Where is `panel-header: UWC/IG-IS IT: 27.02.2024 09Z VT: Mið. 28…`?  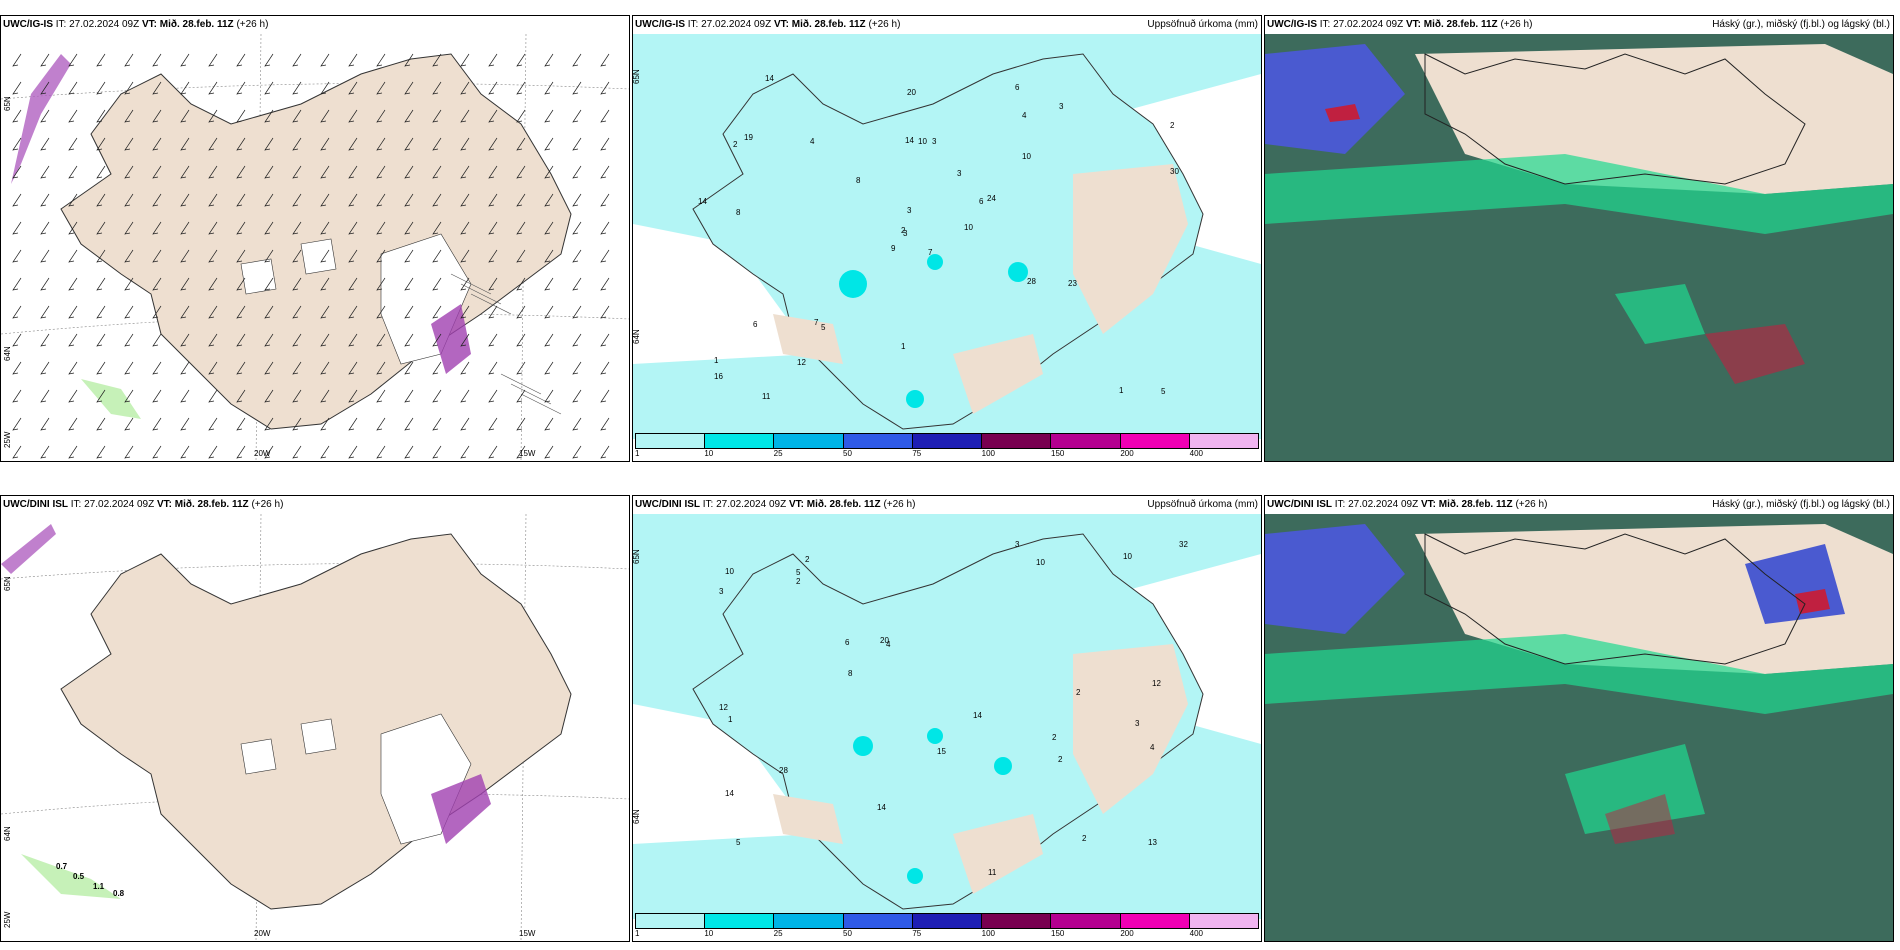
panel-header: UWC/IG-IS IT: 27.02.2024 09Z VT: Mið. 28… is located at coordinates (768, 24).